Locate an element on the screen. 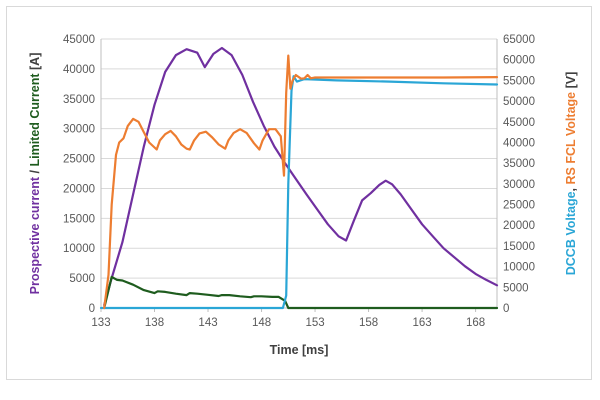  x-tick-label: 138 is located at coordinates (154, 323).